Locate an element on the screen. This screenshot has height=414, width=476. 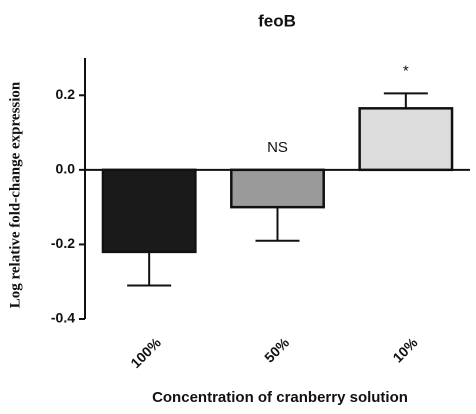
y-tick-label: 0.0 is located at coordinates (66, 169).